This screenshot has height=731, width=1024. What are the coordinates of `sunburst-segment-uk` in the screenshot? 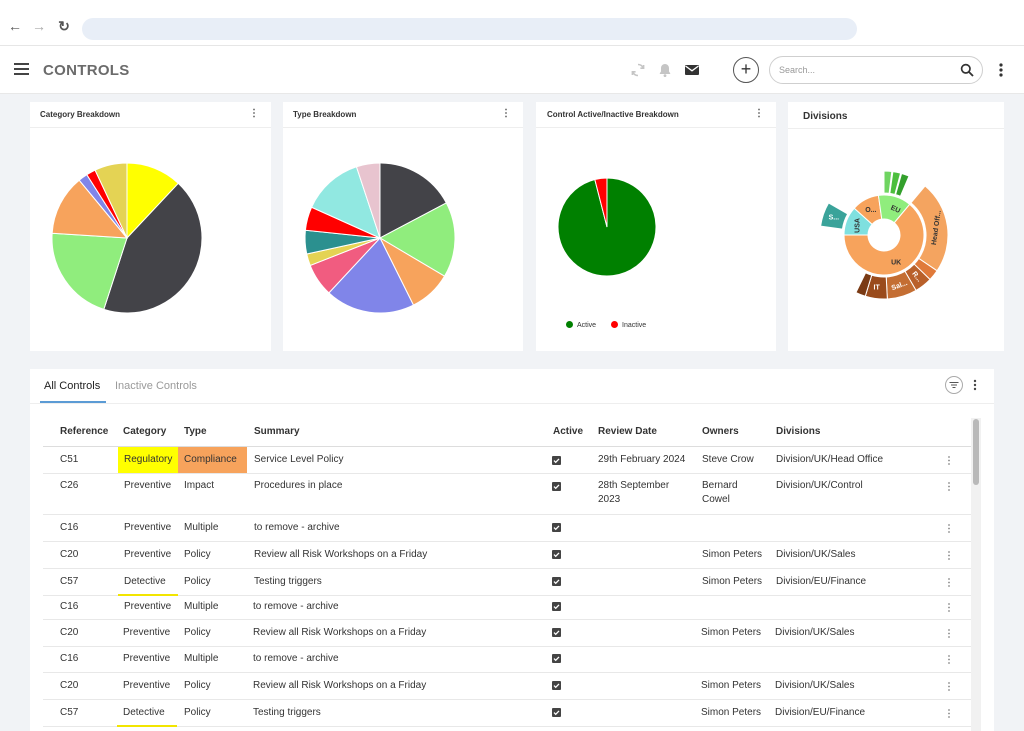 It's located at (884, 239).